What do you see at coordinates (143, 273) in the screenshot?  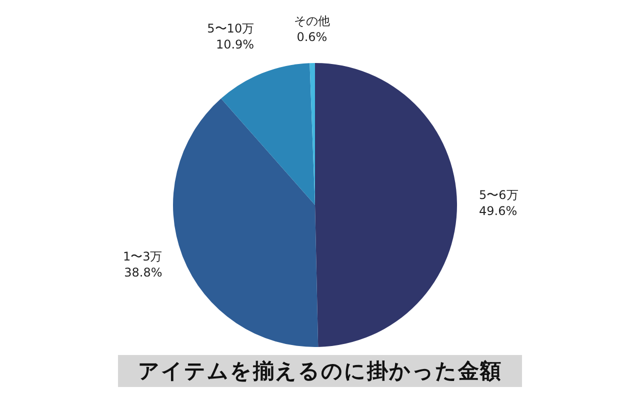 I see `data-label: 38.8%` at bounding box center [143, 273].